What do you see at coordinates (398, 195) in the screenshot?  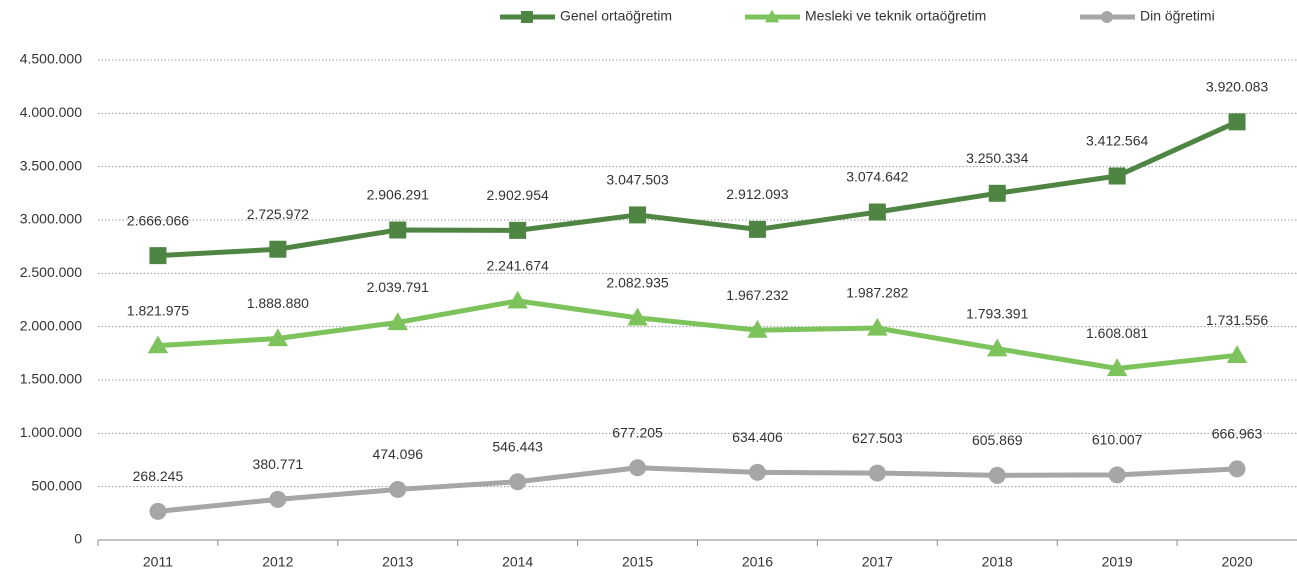 I see `value-label: 2.906.291` at bounding box center [398, 195].